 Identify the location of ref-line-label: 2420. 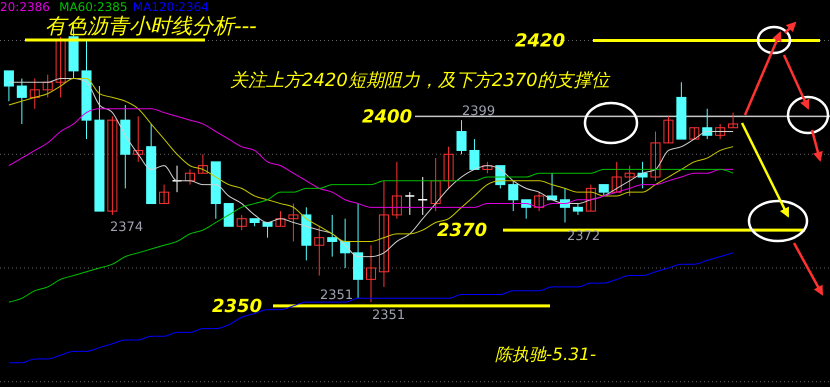
(540, 41).